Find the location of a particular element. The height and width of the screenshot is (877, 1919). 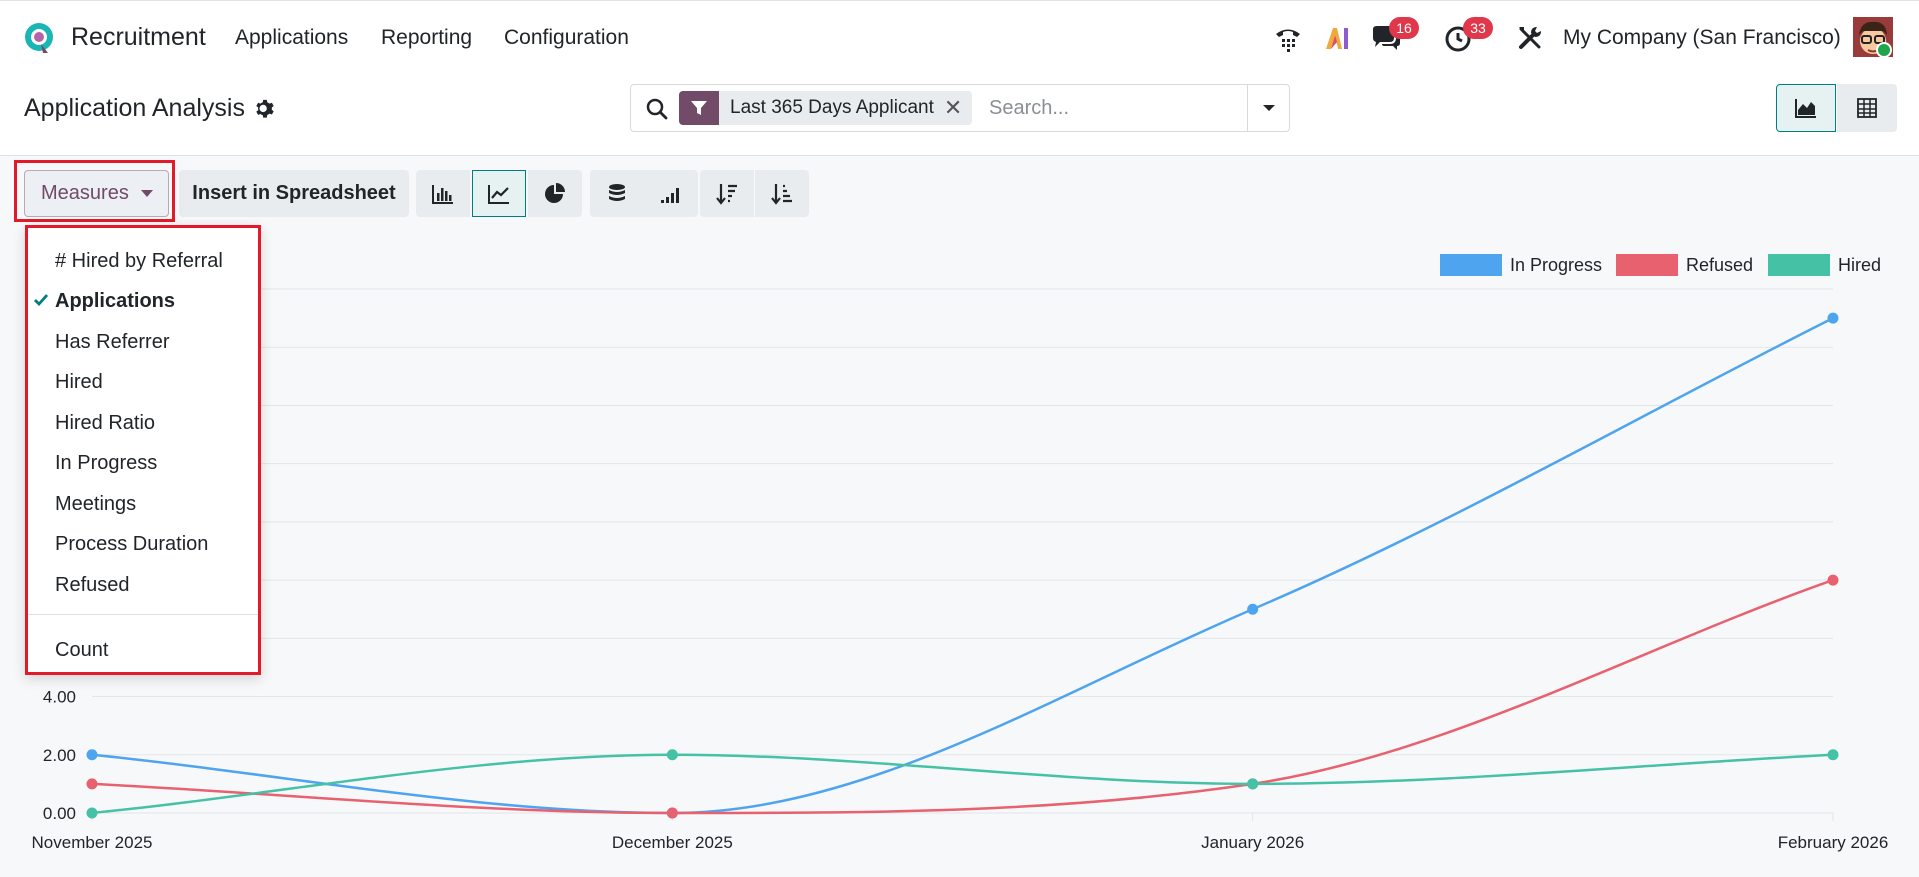

facet-label: Last 365 Days Applicant is located at coordinates (832, 107).